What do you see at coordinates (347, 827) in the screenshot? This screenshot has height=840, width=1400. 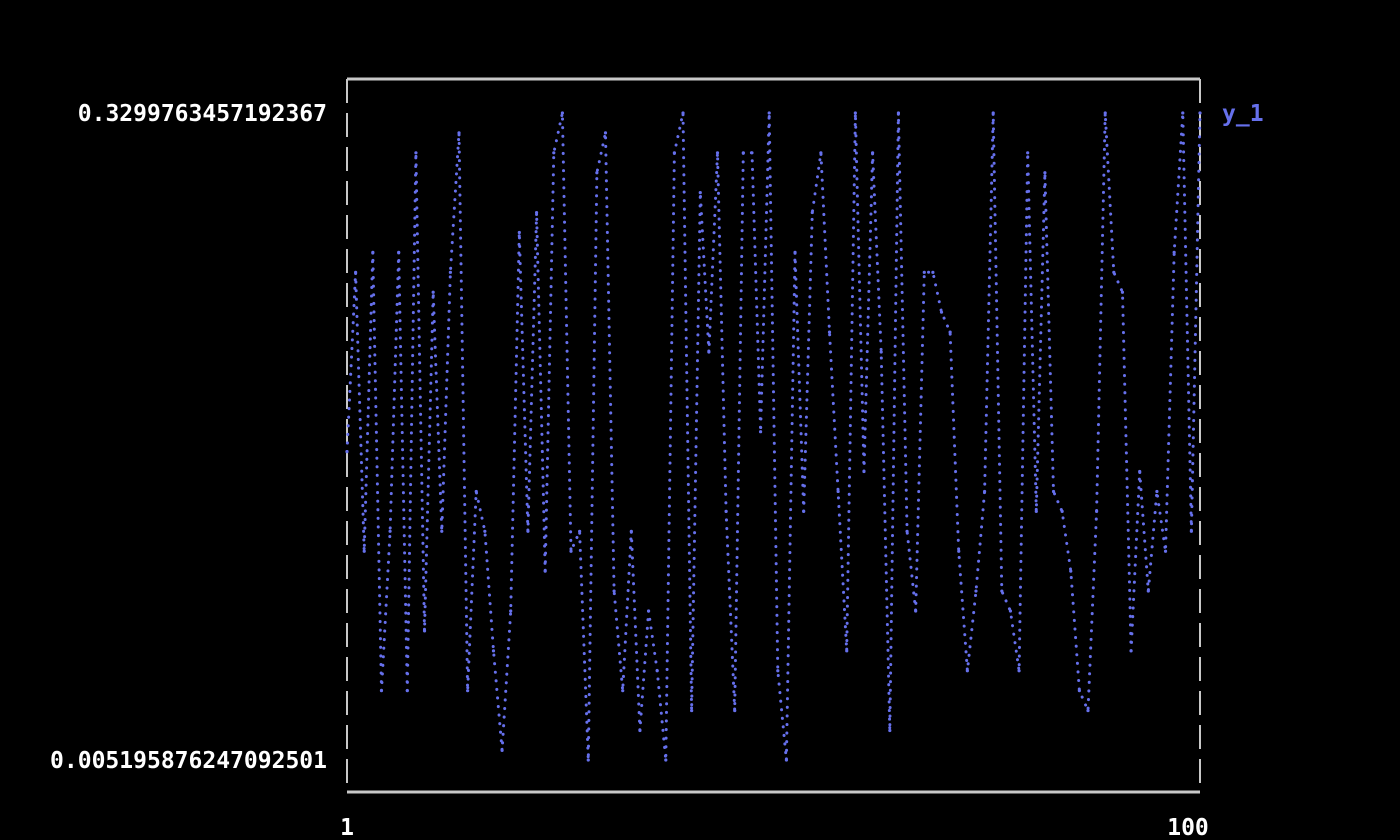 I see `x-tick-label-min: 1` at bounding box center [347, 827].